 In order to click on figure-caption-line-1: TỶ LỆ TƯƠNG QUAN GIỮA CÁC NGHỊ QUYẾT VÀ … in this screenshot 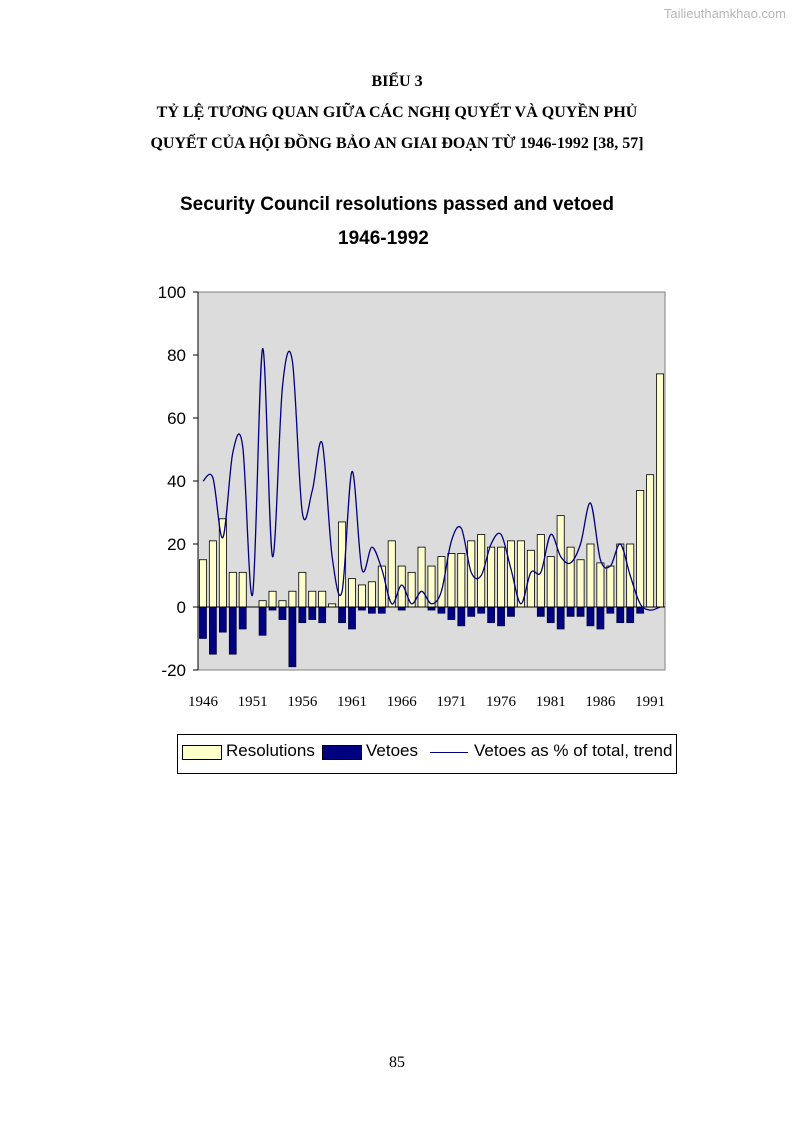, I will do `click(397, 112)`.